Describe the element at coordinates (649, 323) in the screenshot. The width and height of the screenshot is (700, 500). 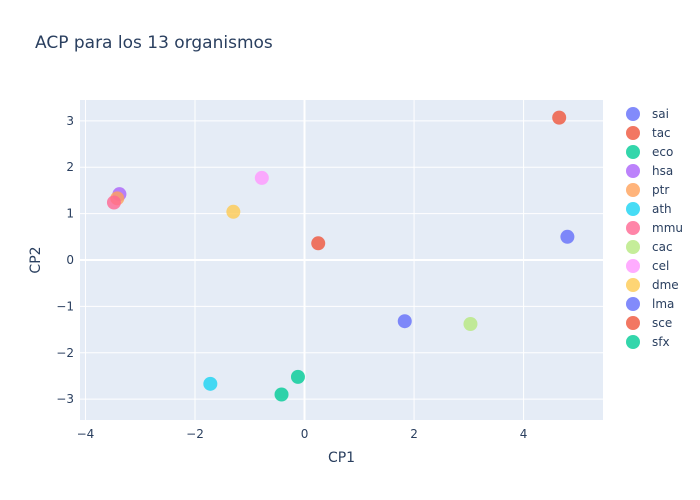
I see `legend-item-sce: sce` at that location.